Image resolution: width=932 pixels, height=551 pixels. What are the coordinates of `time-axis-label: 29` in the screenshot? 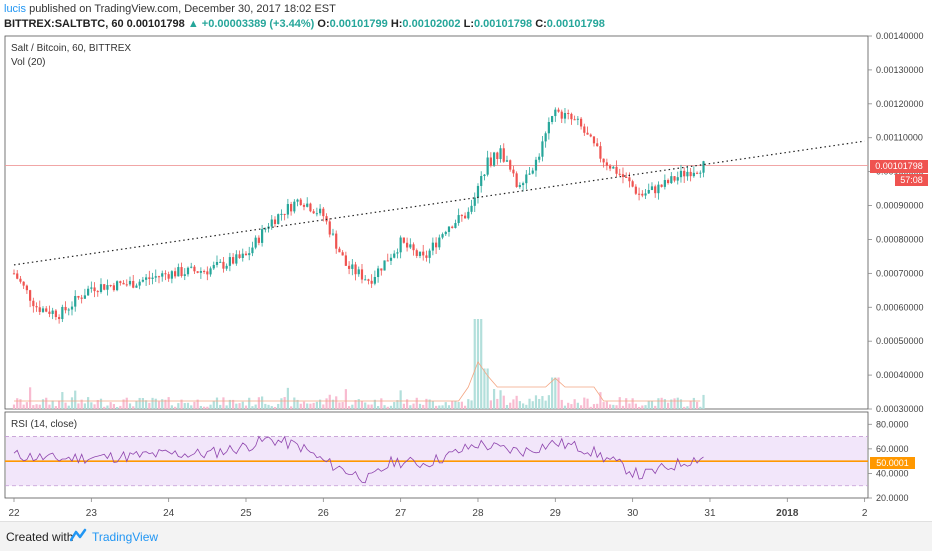 It's located at (556, 513).